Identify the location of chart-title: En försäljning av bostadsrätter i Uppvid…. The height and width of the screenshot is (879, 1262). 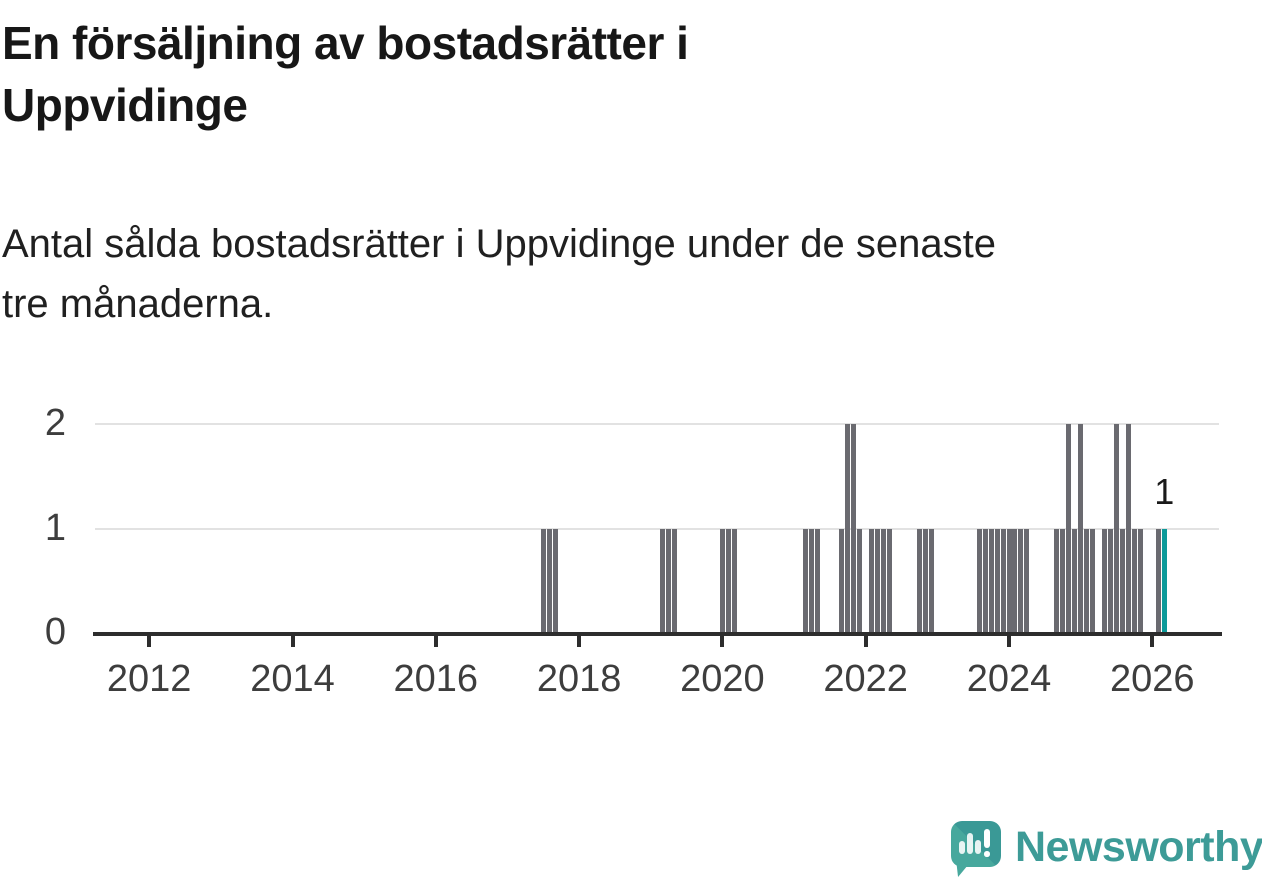
(345, 74).